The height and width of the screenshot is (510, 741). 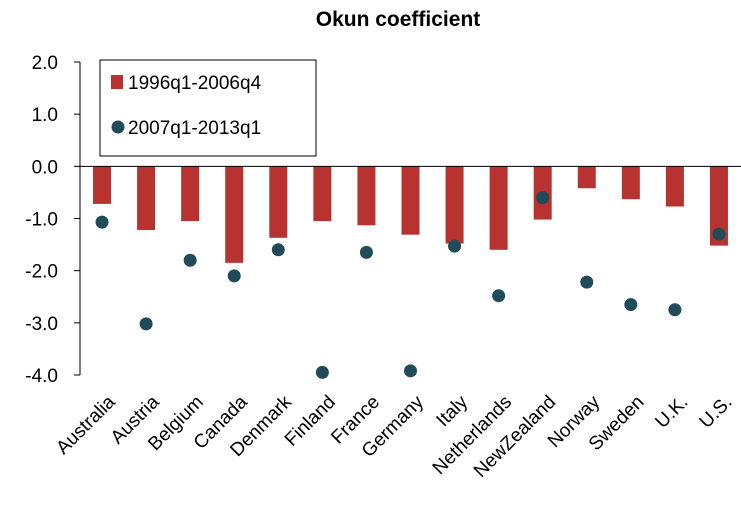 I want to click on x-tick-label: U.S., so click(x=716, y=412).